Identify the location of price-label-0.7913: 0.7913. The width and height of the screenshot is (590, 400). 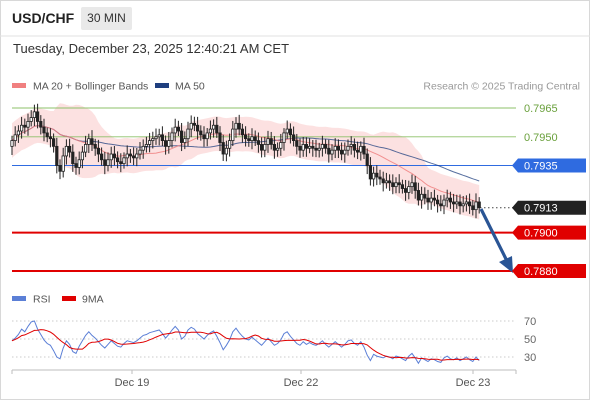
(541, 209).